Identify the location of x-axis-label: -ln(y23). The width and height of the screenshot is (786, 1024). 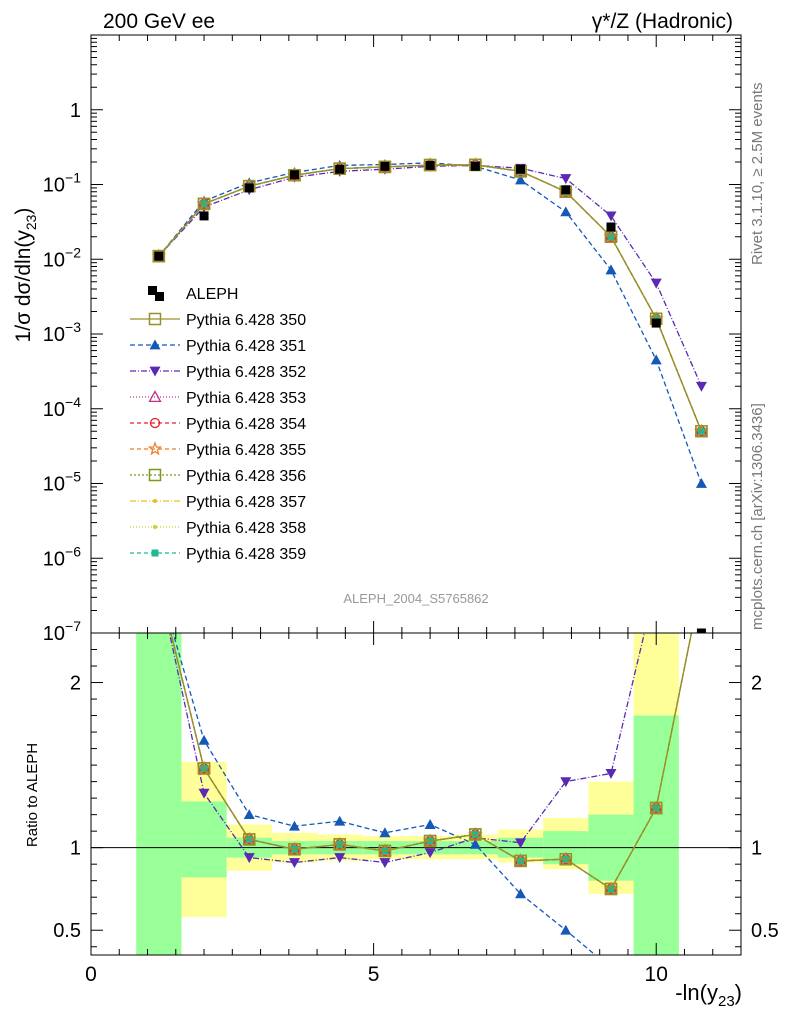
(708, 995).